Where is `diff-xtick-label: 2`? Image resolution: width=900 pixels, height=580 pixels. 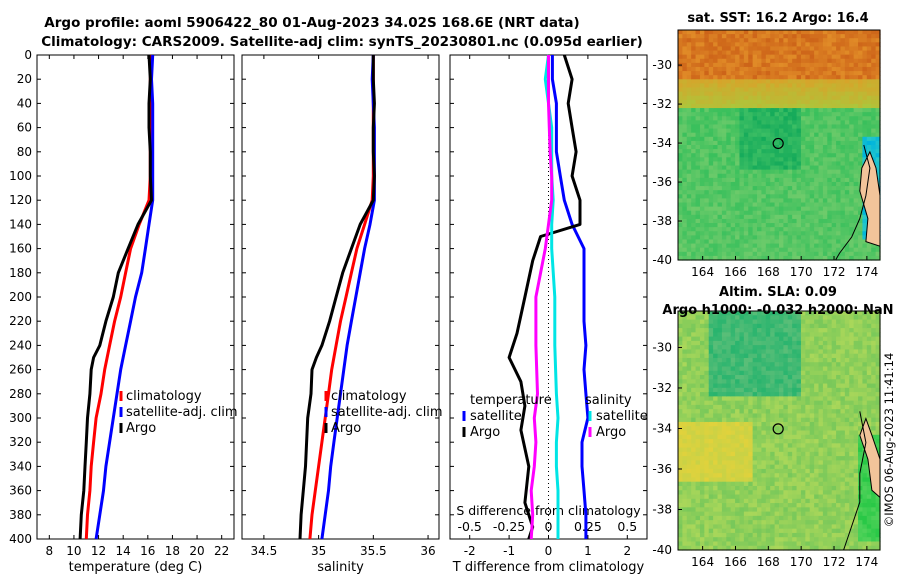 diff-xtick-label: 2 is located at coordinates (627, 551).